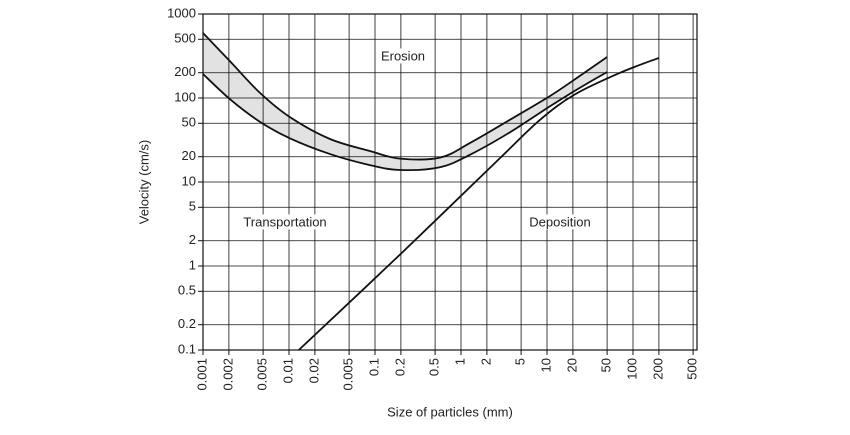 Image resolution: width=850 pixels, height=435 pixels. What do you see at coordinates (520, 361) in the screenshot?
I see `x-tick-label: 5` at bounding box center [520, 361].